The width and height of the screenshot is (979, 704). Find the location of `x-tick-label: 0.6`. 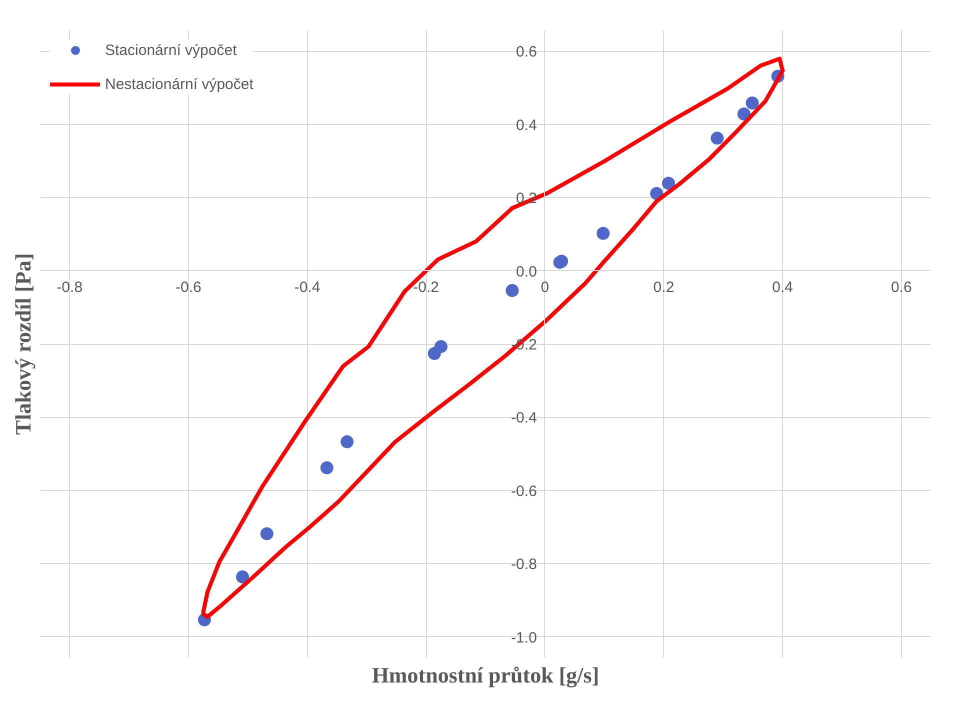

x-tick-label: 0.6 is located at coordinates (901, 287).